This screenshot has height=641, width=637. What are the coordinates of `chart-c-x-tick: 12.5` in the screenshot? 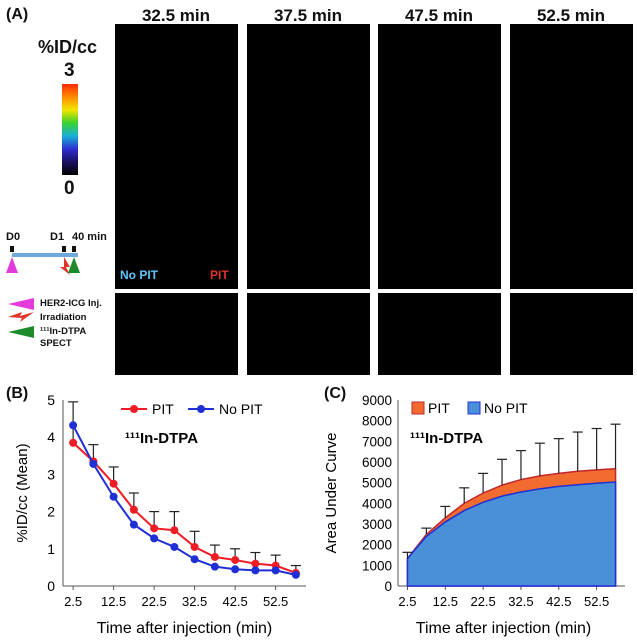 It's located at (445, 601).